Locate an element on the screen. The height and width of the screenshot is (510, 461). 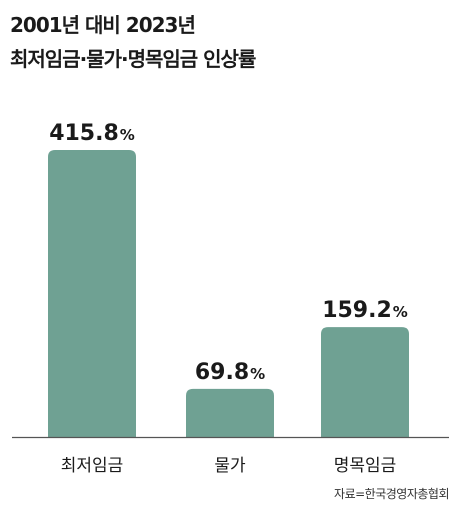
chart-title-line-1: 2001년 대비 2023년 is located at coordinates (103, 25).